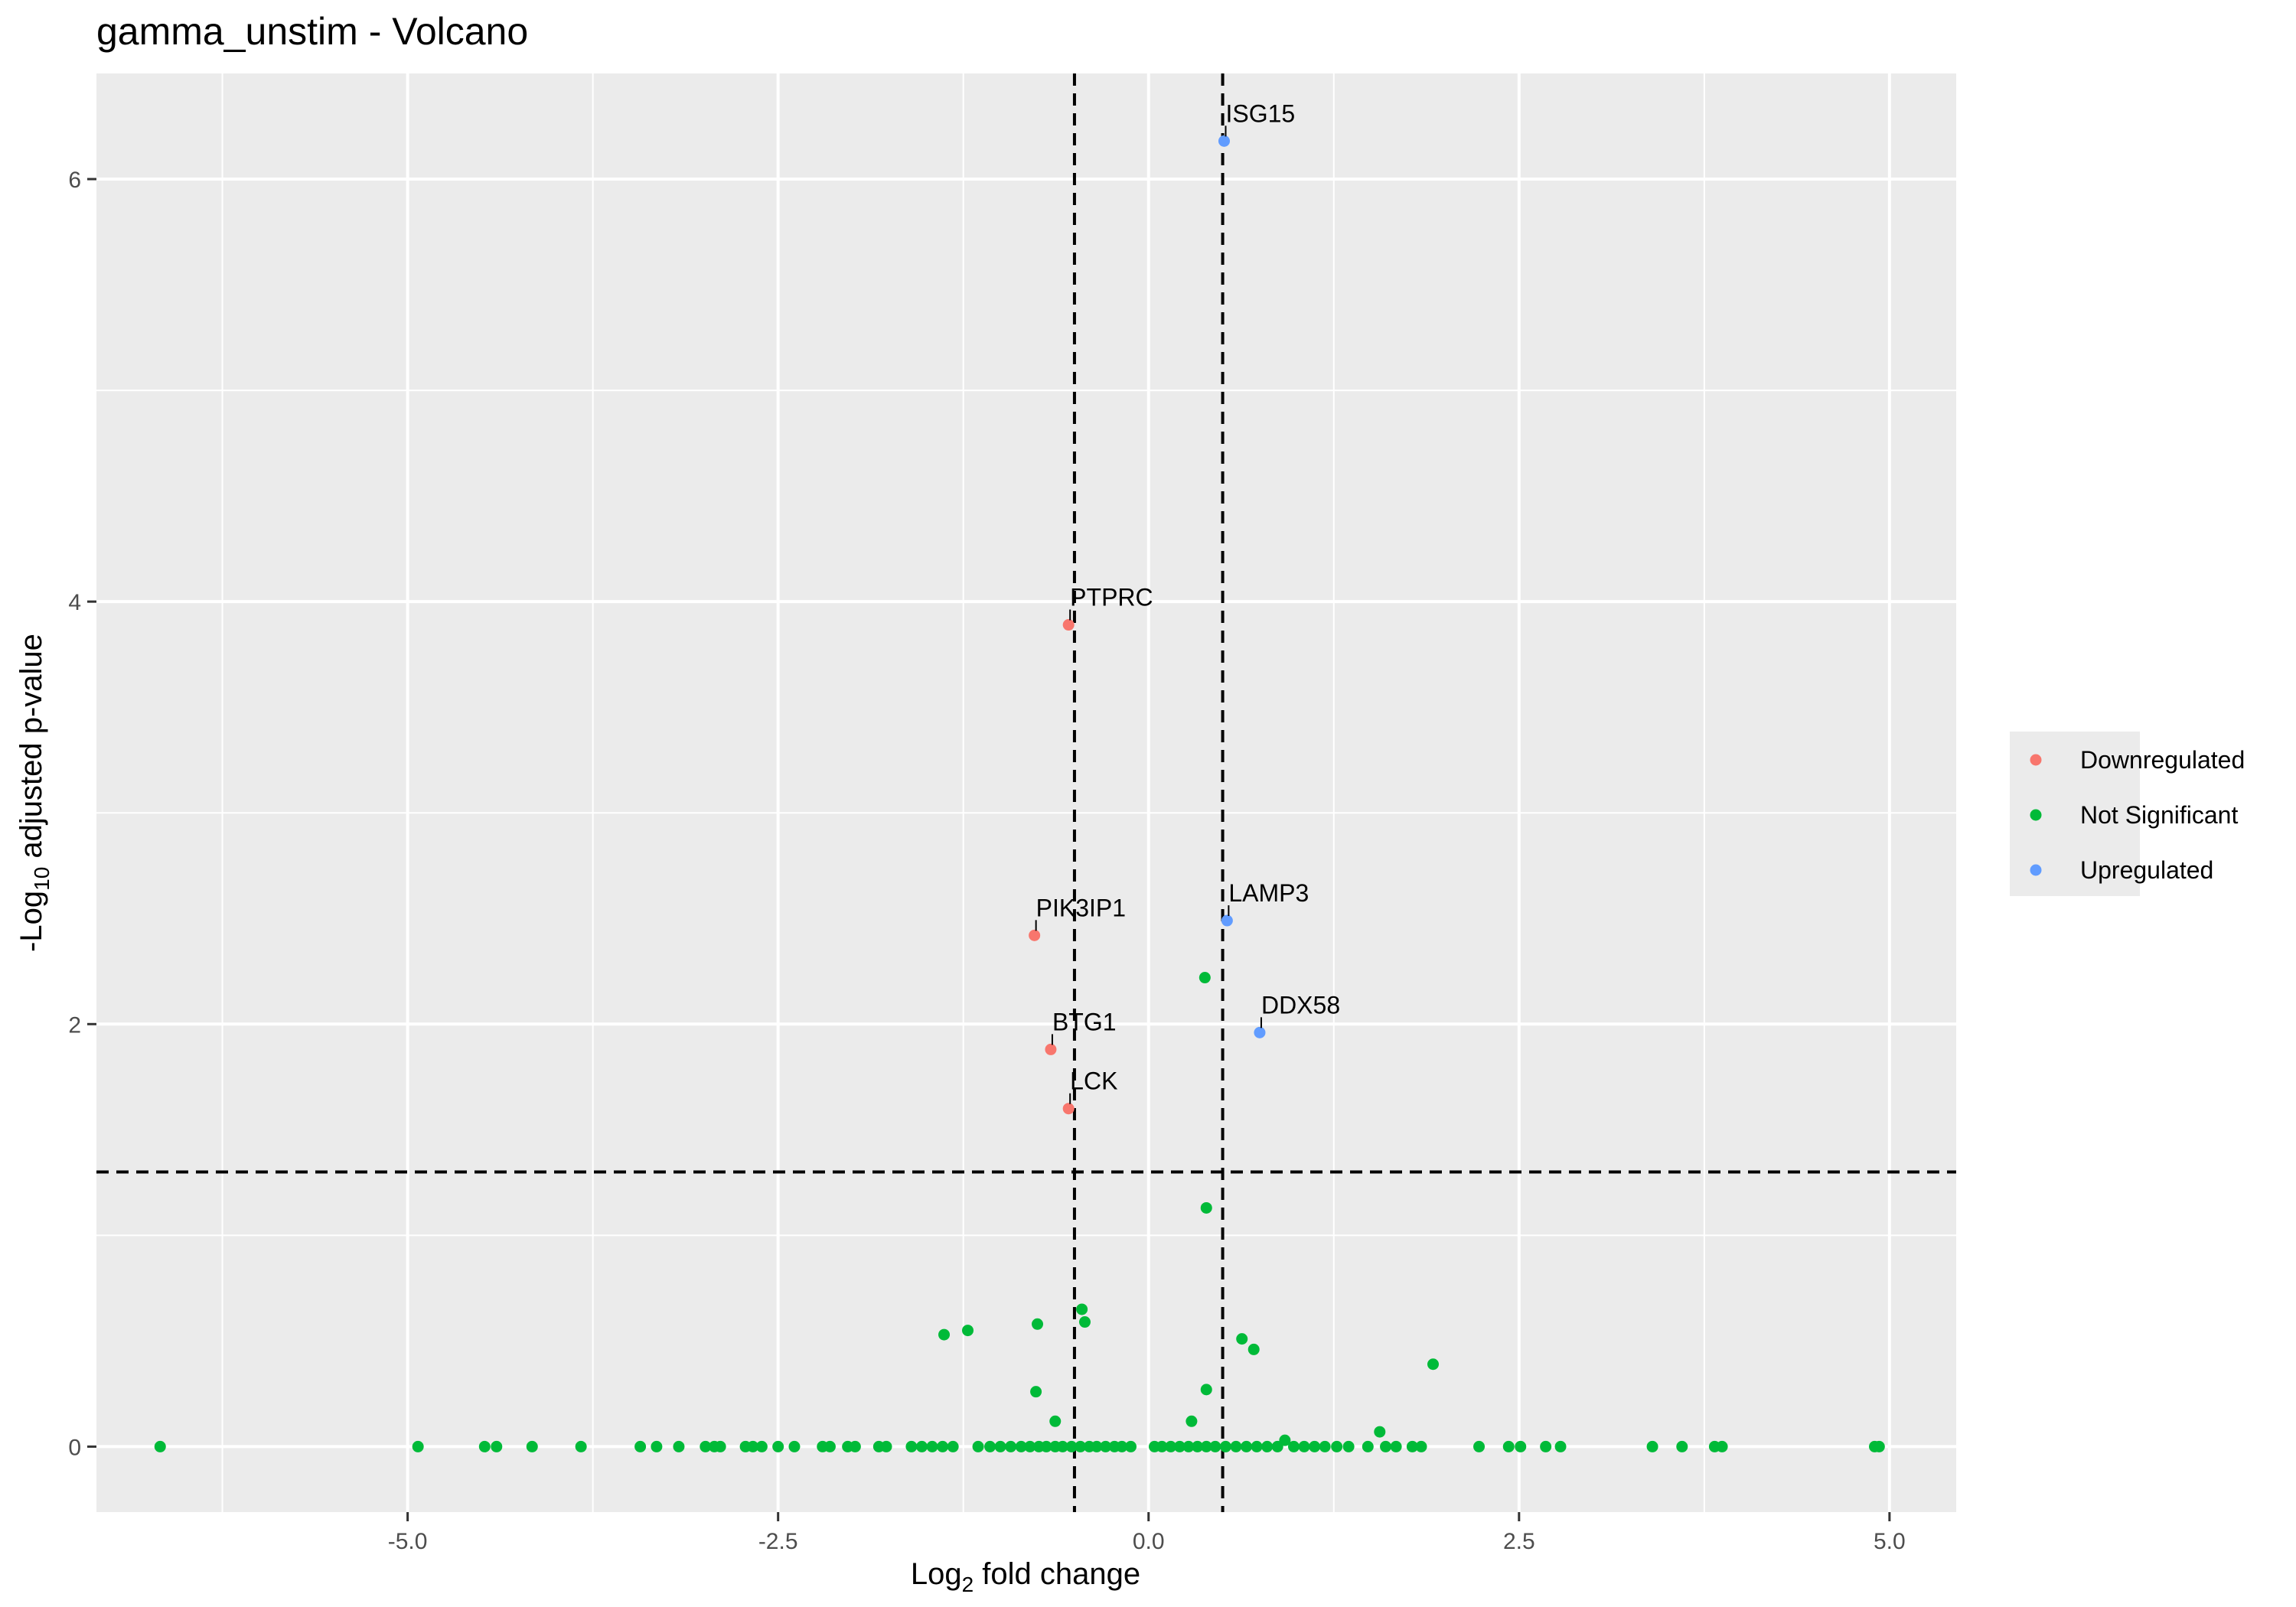 The image size is (2296, 1607). What do you see at coordinates (408, 1541) in the screenshot?
I see `x-tick-label: -5.0` at bounding box center [408, 1541].